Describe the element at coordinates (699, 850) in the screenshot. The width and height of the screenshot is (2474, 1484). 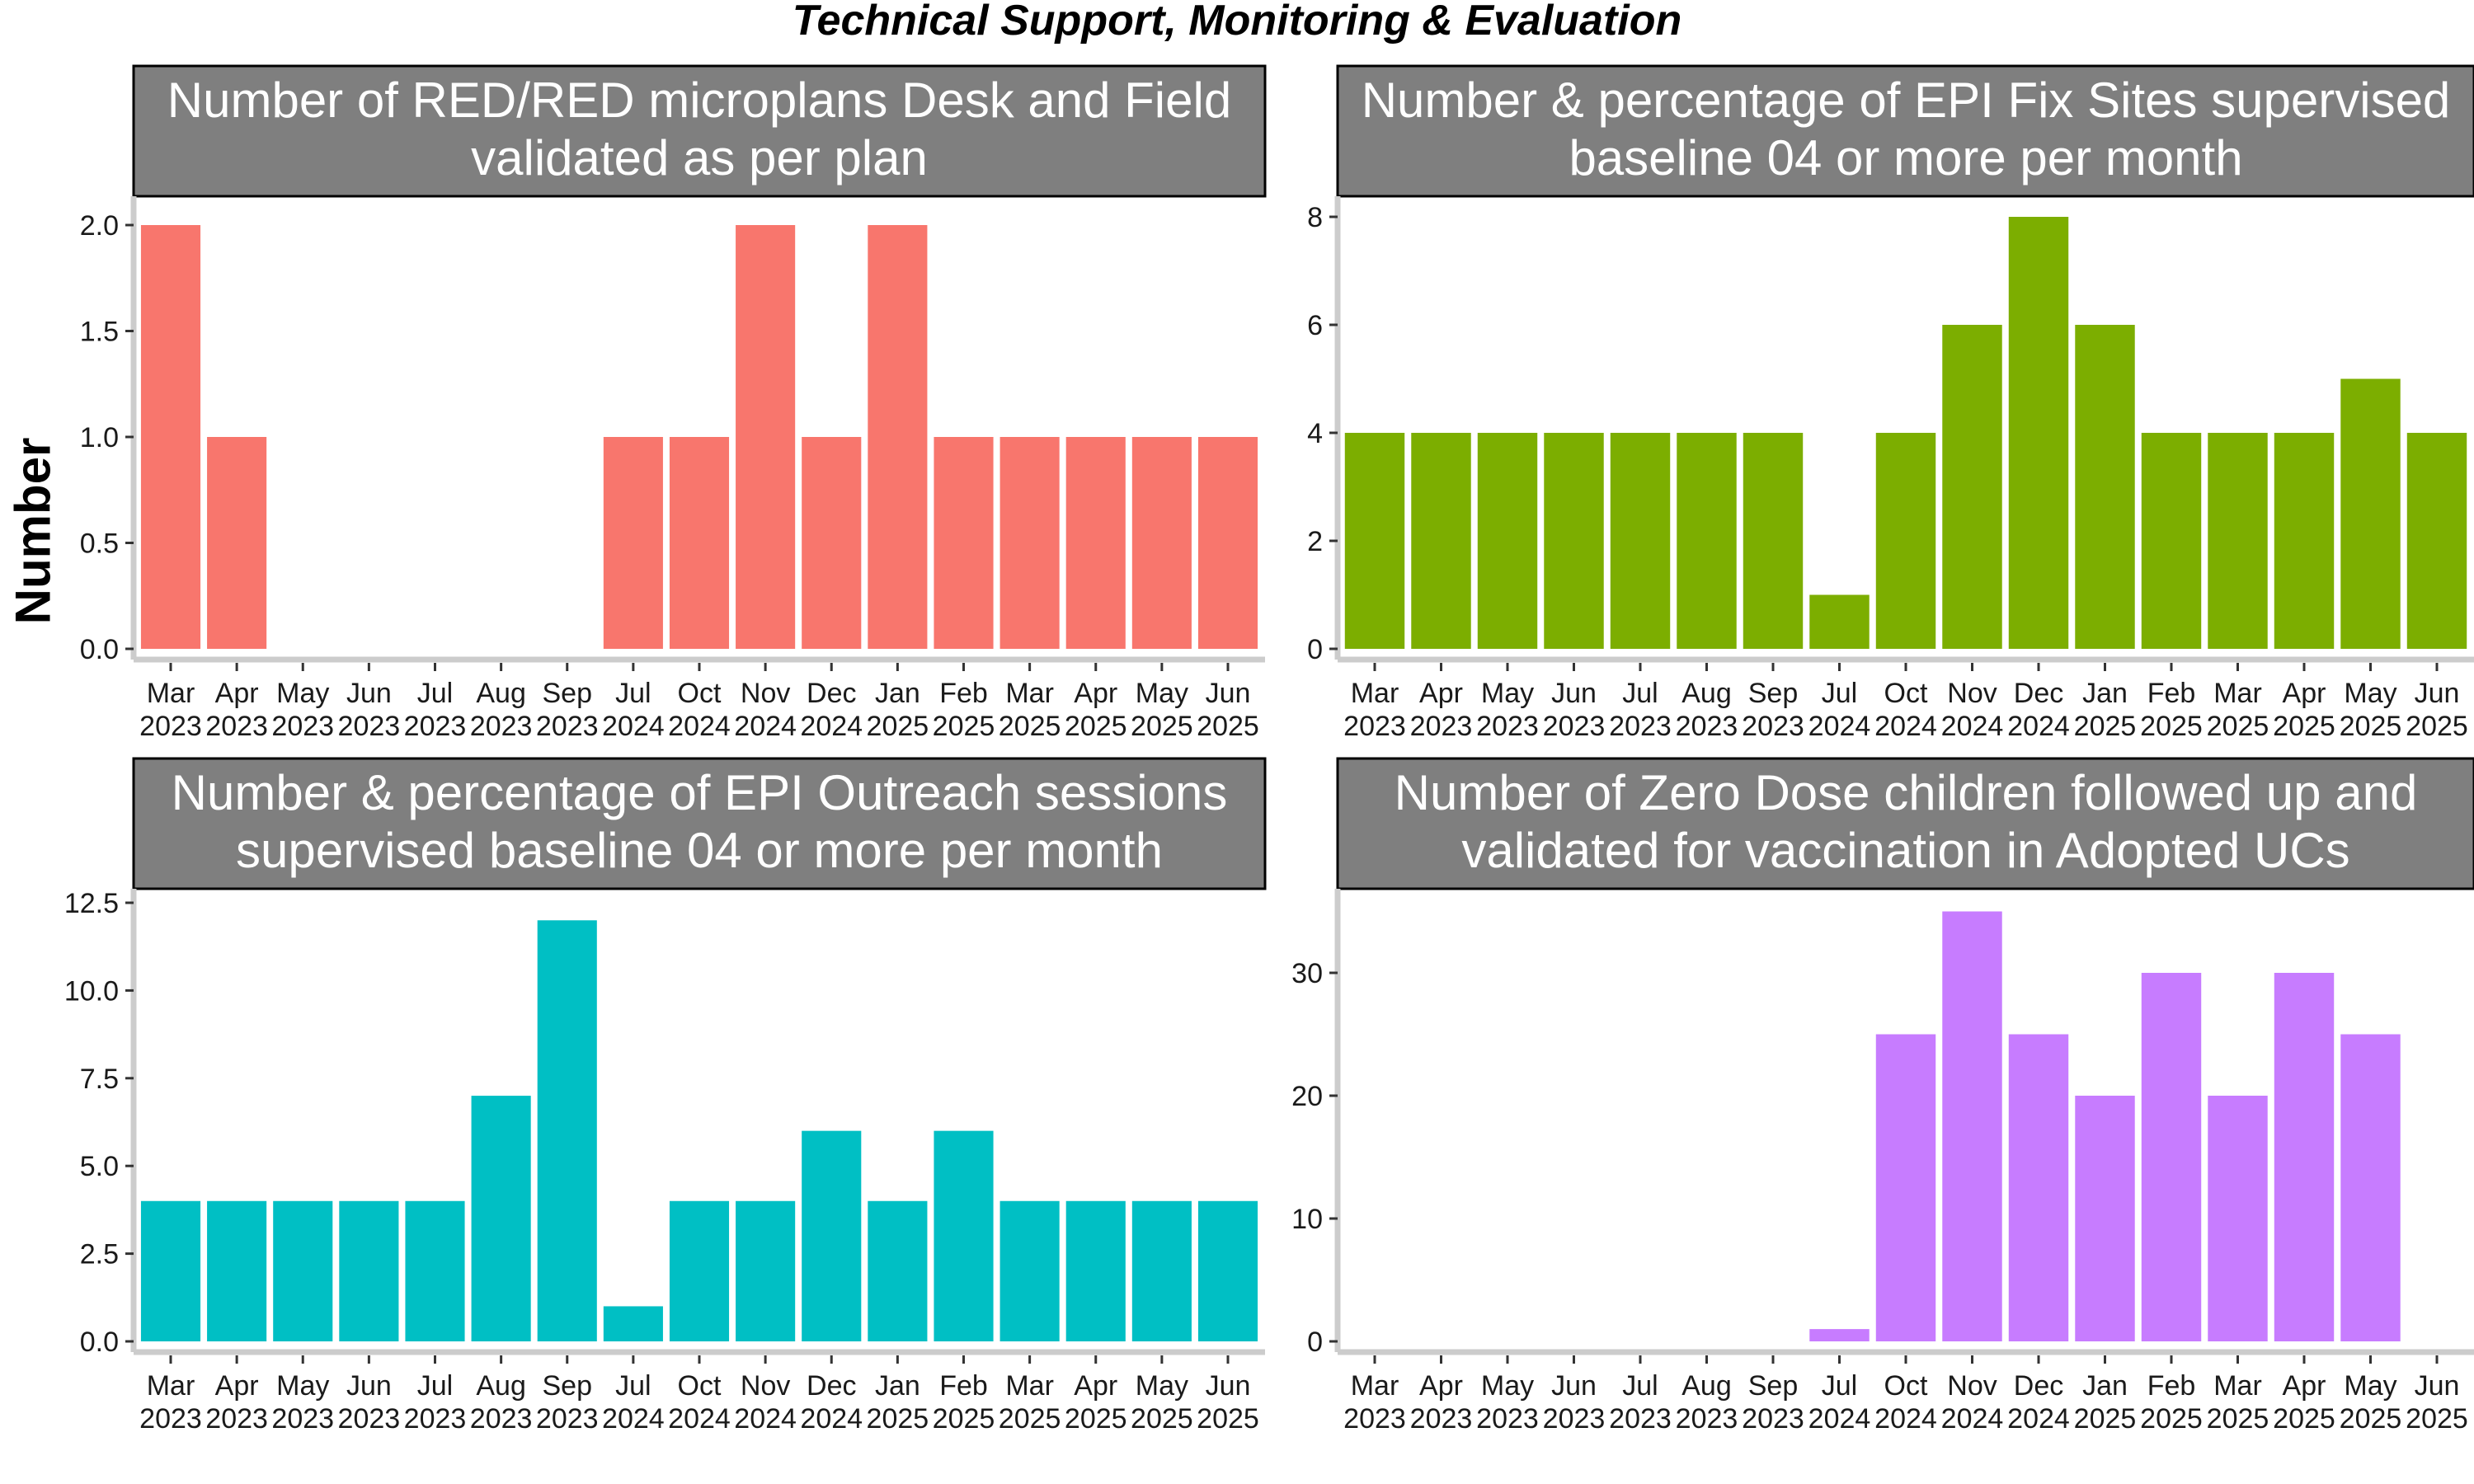
I see `facet-title-line: supervised baseline 04 or more per month` at that location.